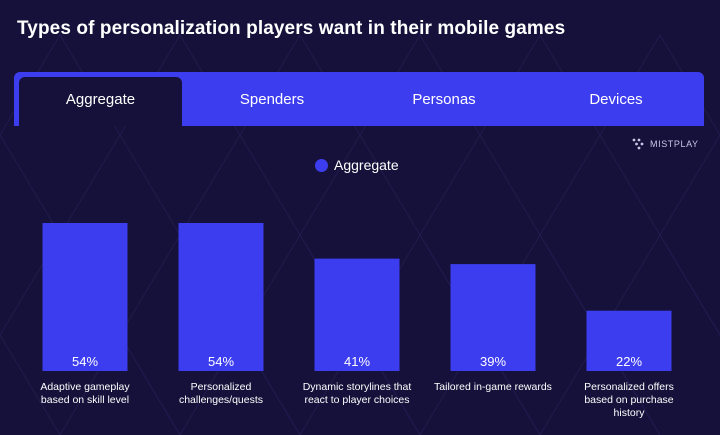  What do you see at coordinates (638, 144) in the screenshot?
I see `mistplay-logo-icon` at bounding box center [638, 144].